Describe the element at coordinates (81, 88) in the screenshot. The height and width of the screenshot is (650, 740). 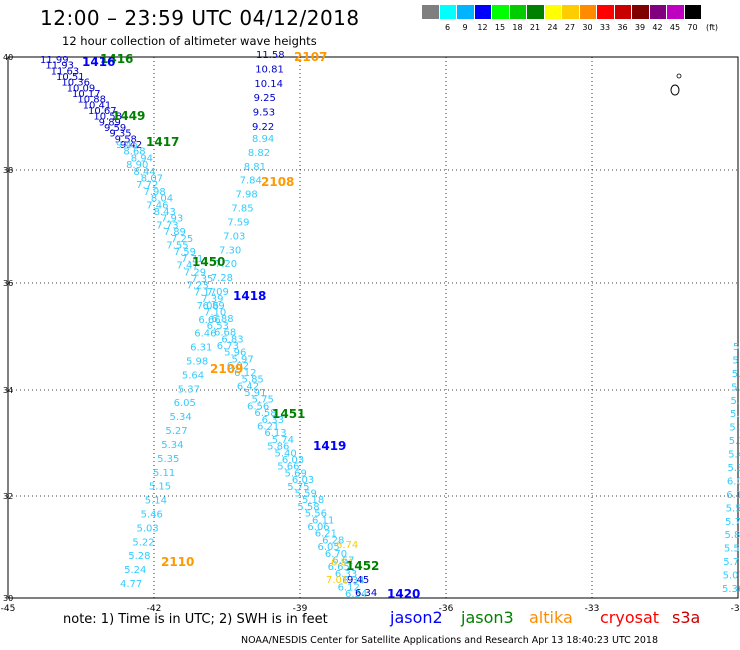
I see `wave-height-value: 10.09` at that location.